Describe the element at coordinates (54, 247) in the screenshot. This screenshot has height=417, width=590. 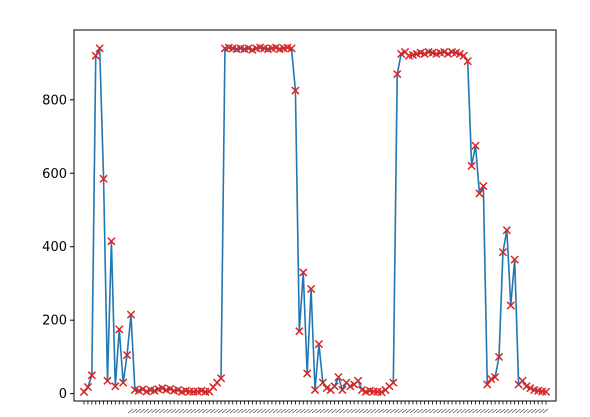
I see `y-tick-label: 400` at that location.